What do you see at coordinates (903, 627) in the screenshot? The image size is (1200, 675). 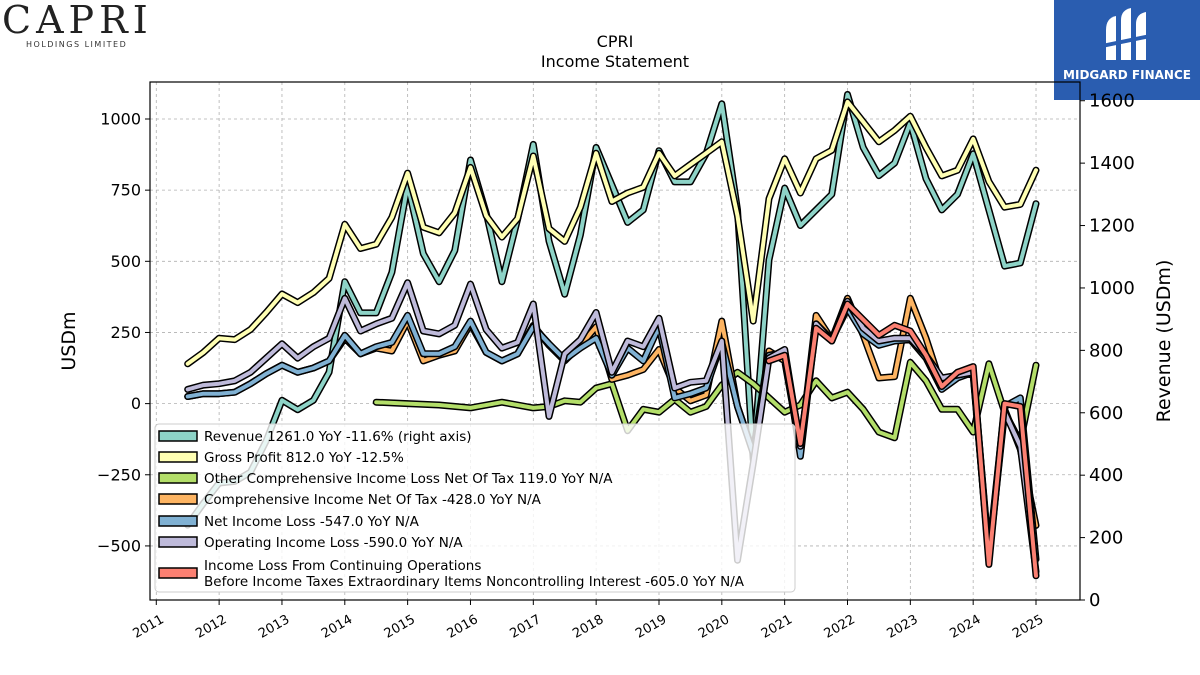 I see `x-tick-label: 2023` at bounding box center [903, 627].